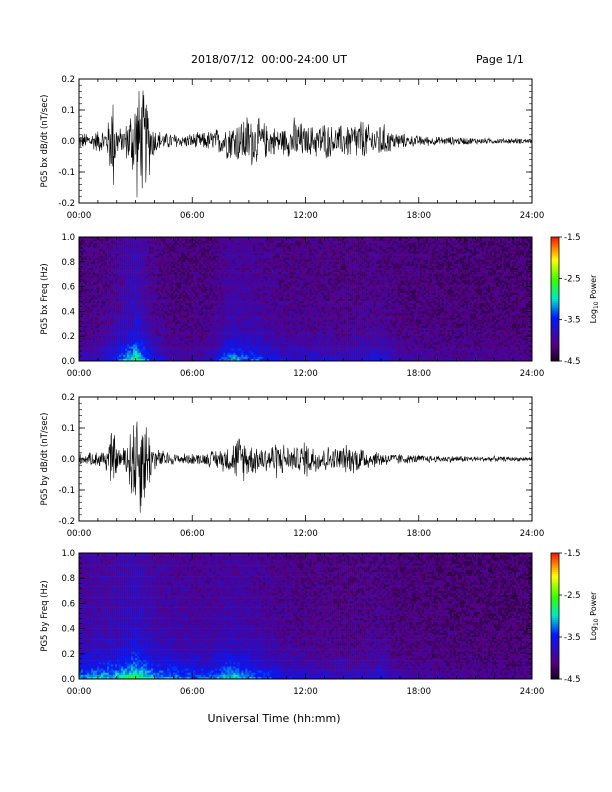 The width and height of the screenshot is (612, 792). I want to click on y-axis-label: PG5 bx dB/dt (nT/sec), so click(45, 141).